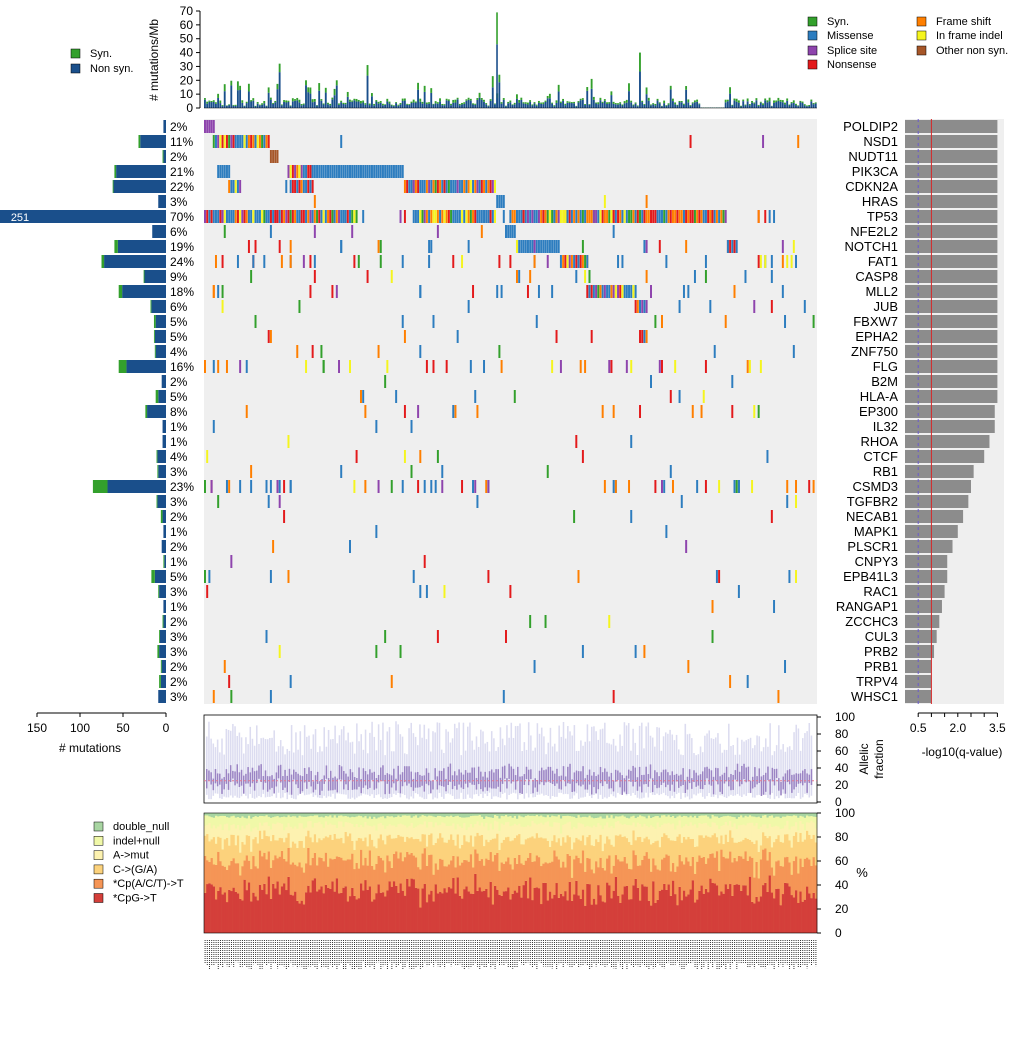 Image resolution: width=1020 pixels, height=1049 pixels. What do you see at coordinates (157, 501) in the screenshot?
I see `gene-count-bar-syn` at bounding box center [157, 501].